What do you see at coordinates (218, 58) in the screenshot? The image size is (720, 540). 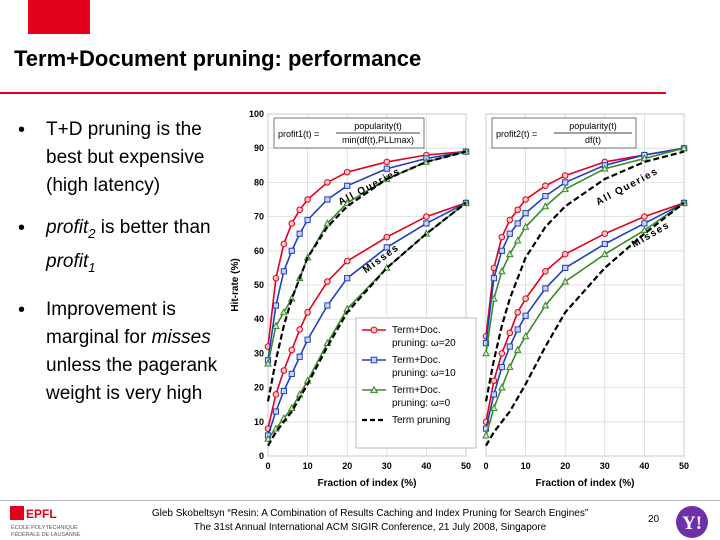 I see `slide-title: Term+Document pruning: performance` at bounding box center [218, 58].